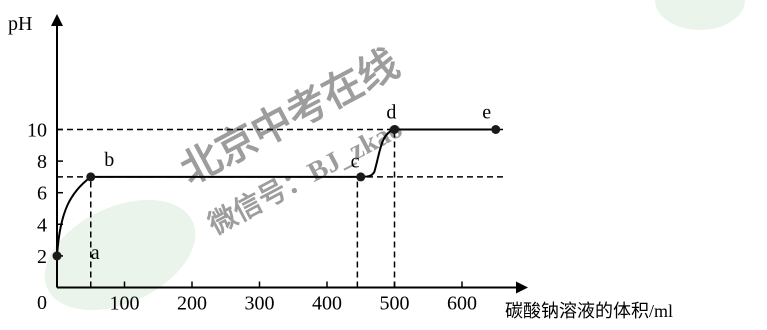 This screenshot has width=767, height=330. Describe the element at coordinates (120, 255) in the screenshot. I see `watermark-swirl-left` at that location.